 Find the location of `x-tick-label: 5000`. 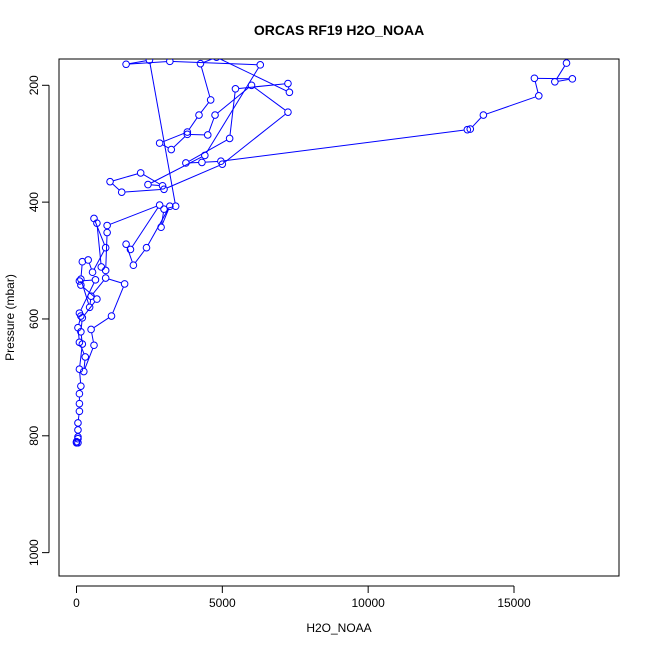

x-tick-label: 5000 is located at coordinates (222, 603).